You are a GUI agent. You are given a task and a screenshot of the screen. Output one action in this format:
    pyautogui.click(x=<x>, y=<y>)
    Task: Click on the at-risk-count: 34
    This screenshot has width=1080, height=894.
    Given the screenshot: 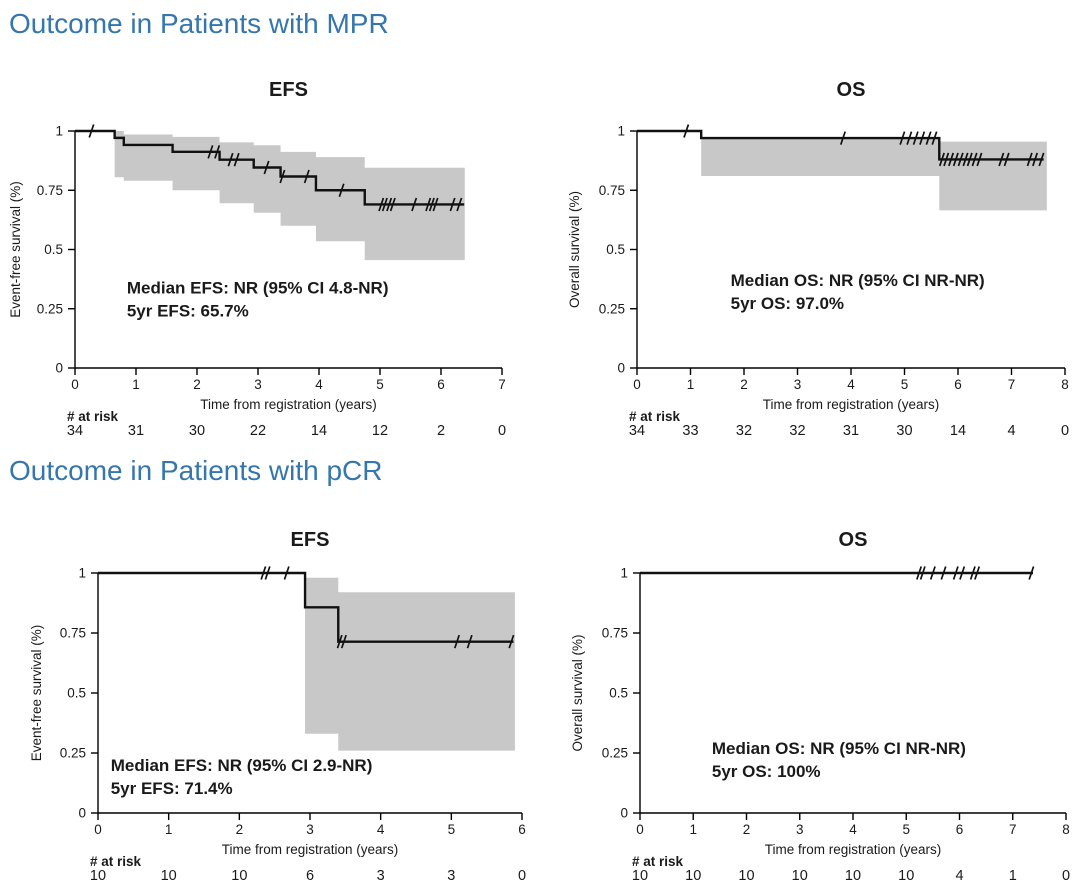 What is the action you would take?
    pyautogui.click(x=637, y=431)
    